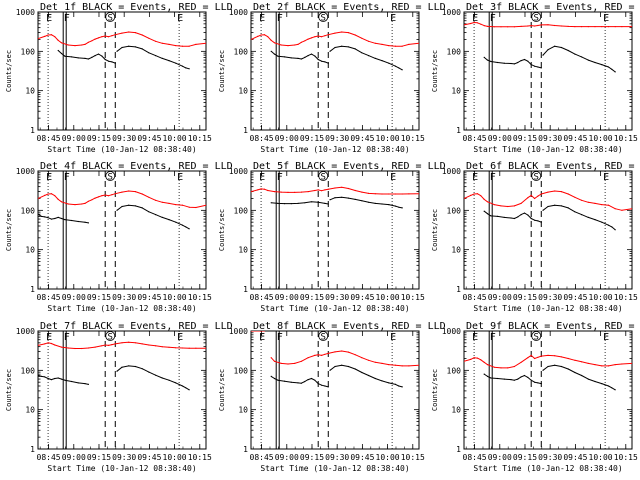  I want to click on y-tick-label: 10, so click(243, 250).